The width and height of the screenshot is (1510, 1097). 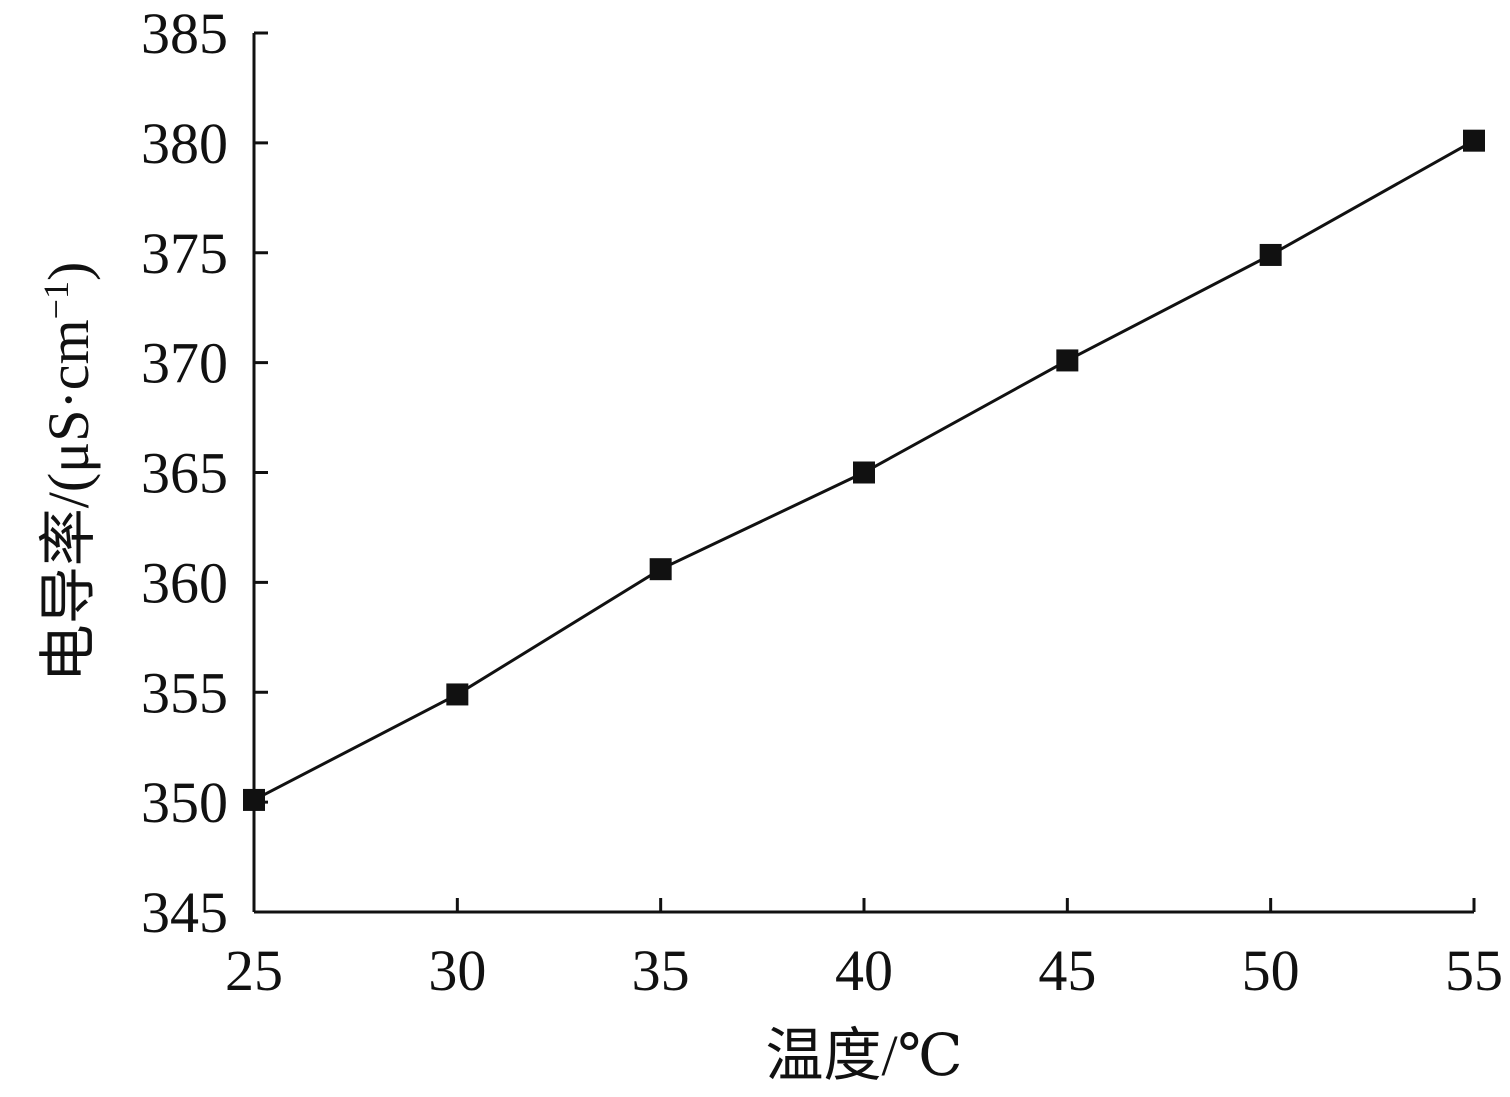 What do you see at coordinates (864, 970) in the screenshot?
I see `x-tick-label: 40` at bounding box center [864, 970].